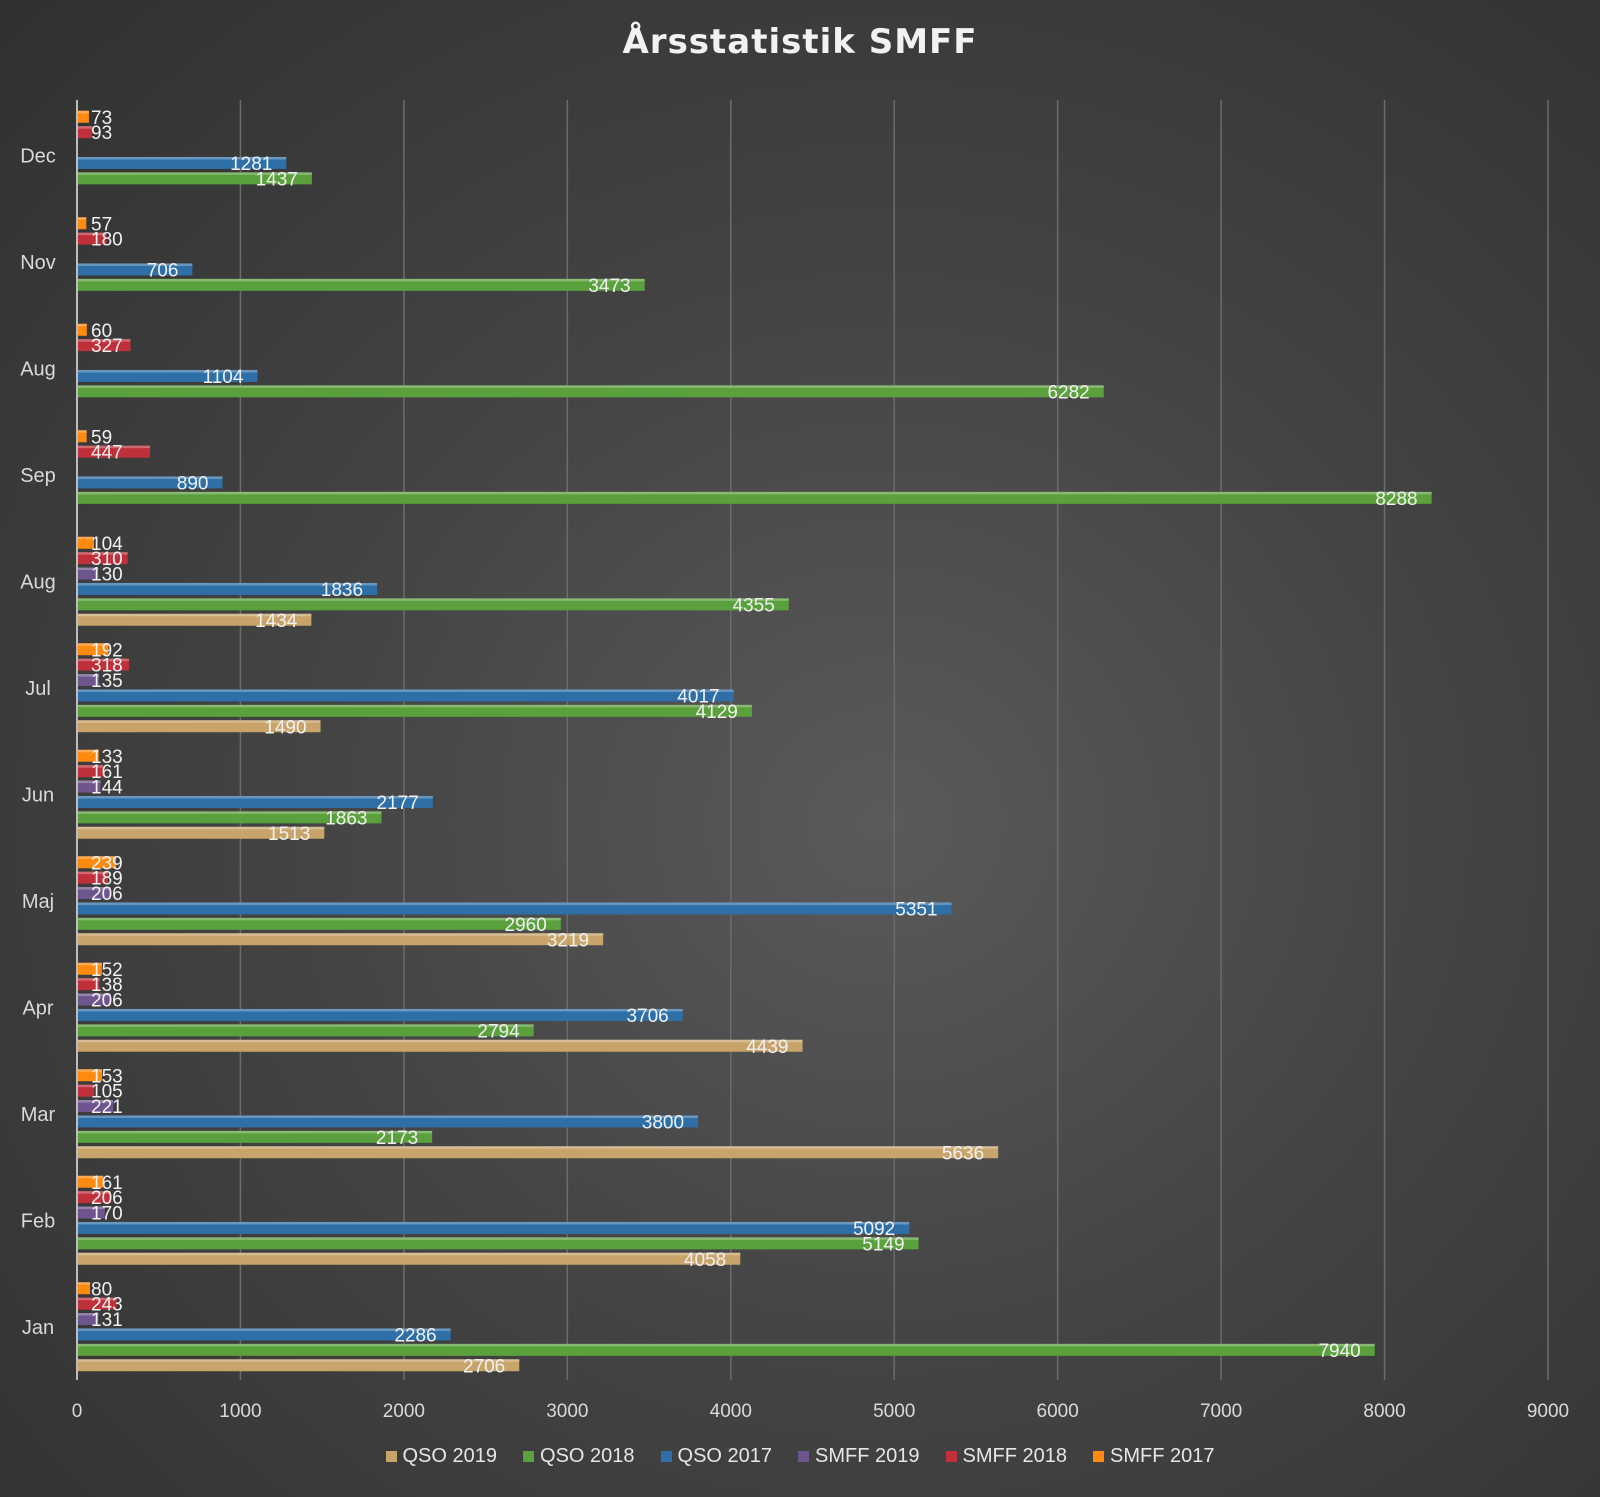 The image size is (1600, 1497). I want to click on data-label: 3800, so click(663, 1122).